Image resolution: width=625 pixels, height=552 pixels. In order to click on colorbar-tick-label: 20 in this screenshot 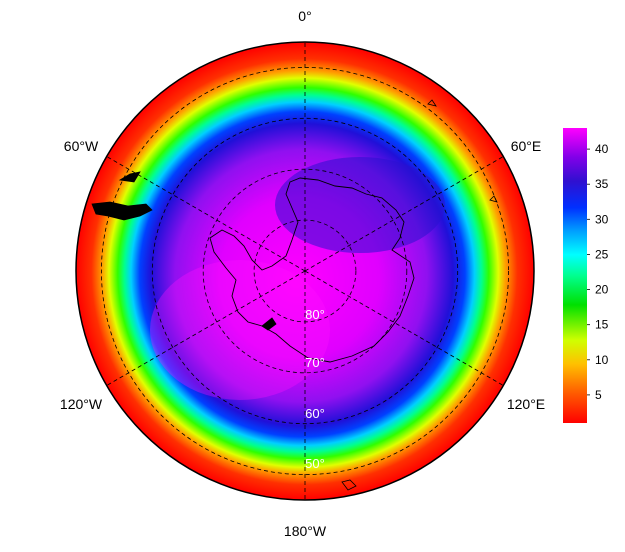, I will do `click(602, 290)`.